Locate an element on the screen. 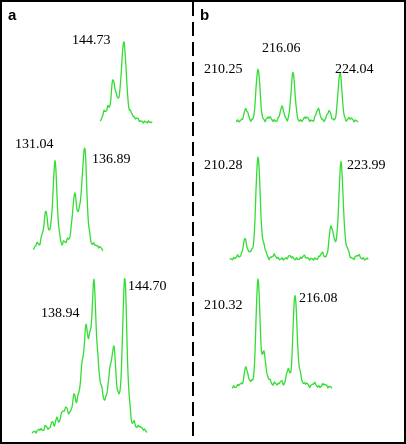 This screenshot has height=444, width=406. peak-label-b2-1: 210.28 is located at coordinates (223, 165).